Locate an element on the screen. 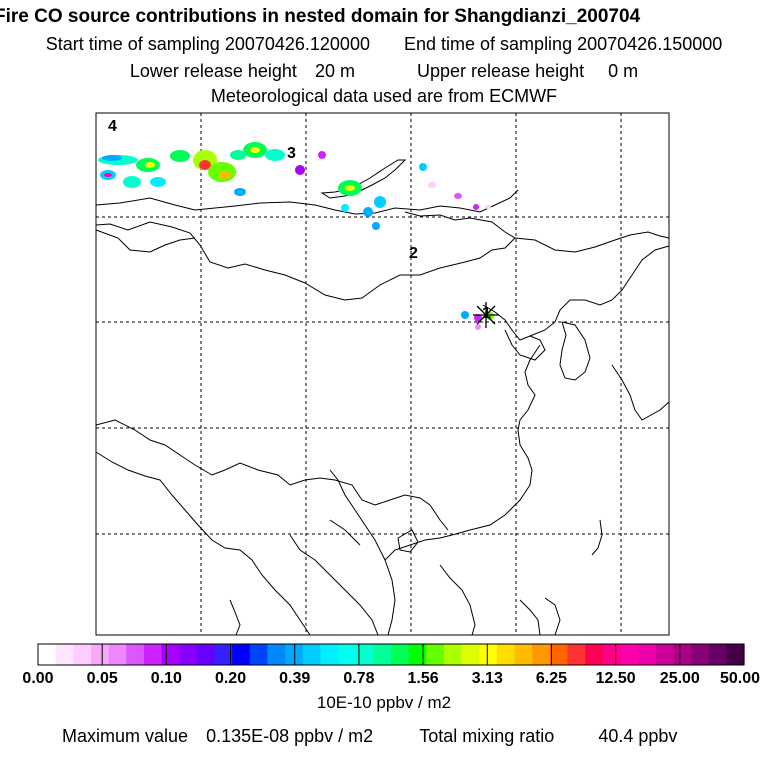 This screenshot has height=768, width=768. max-value: 0.135E-08 ppbv / m2 is located at coordinates (290, 736).